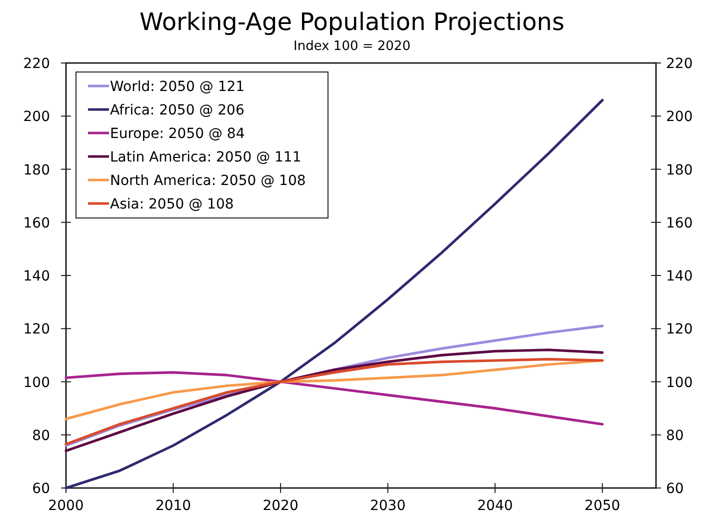  What do you see at coordinates (66, 506) in the screenshot?
I see `x-tick-label: 2000` at bounding box center [66, 506].